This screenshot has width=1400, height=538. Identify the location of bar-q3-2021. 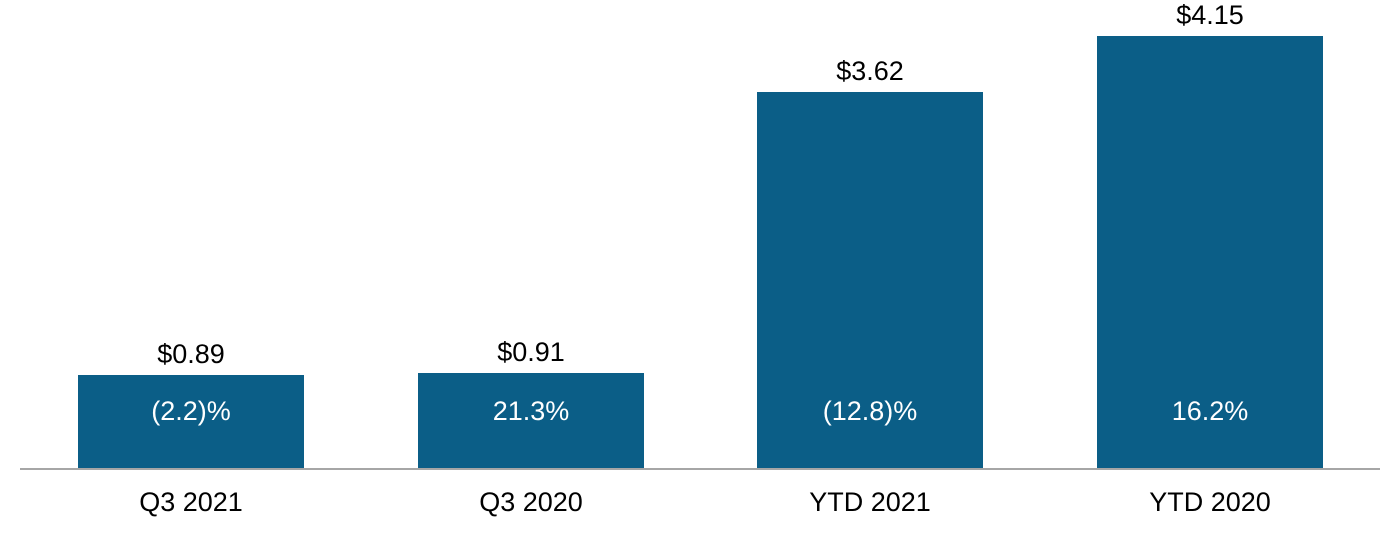
(191, 421).